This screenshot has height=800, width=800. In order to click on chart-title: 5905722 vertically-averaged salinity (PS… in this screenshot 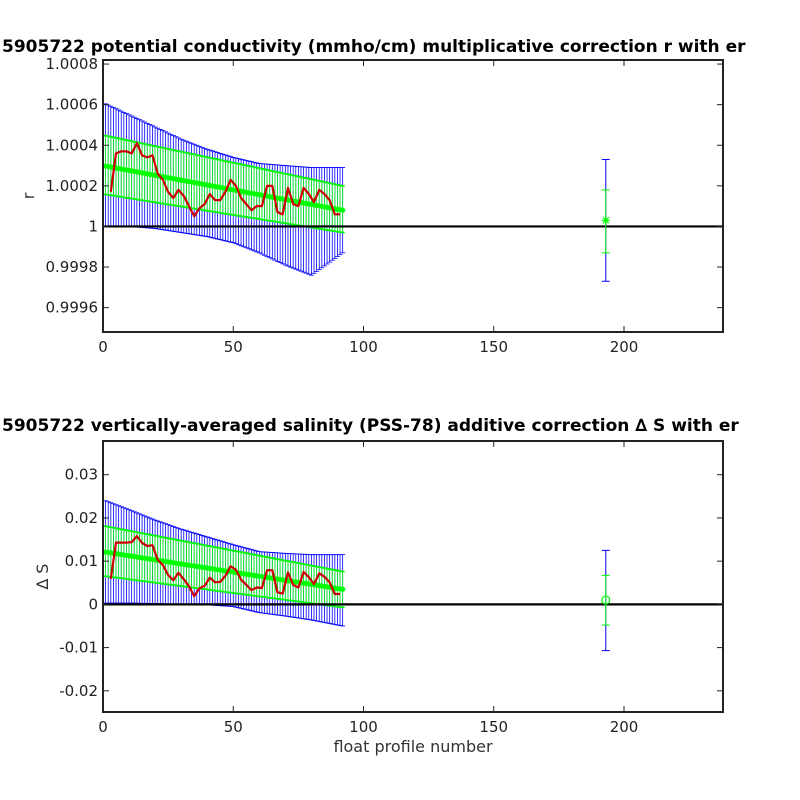, I will do `click(370, 426)`.